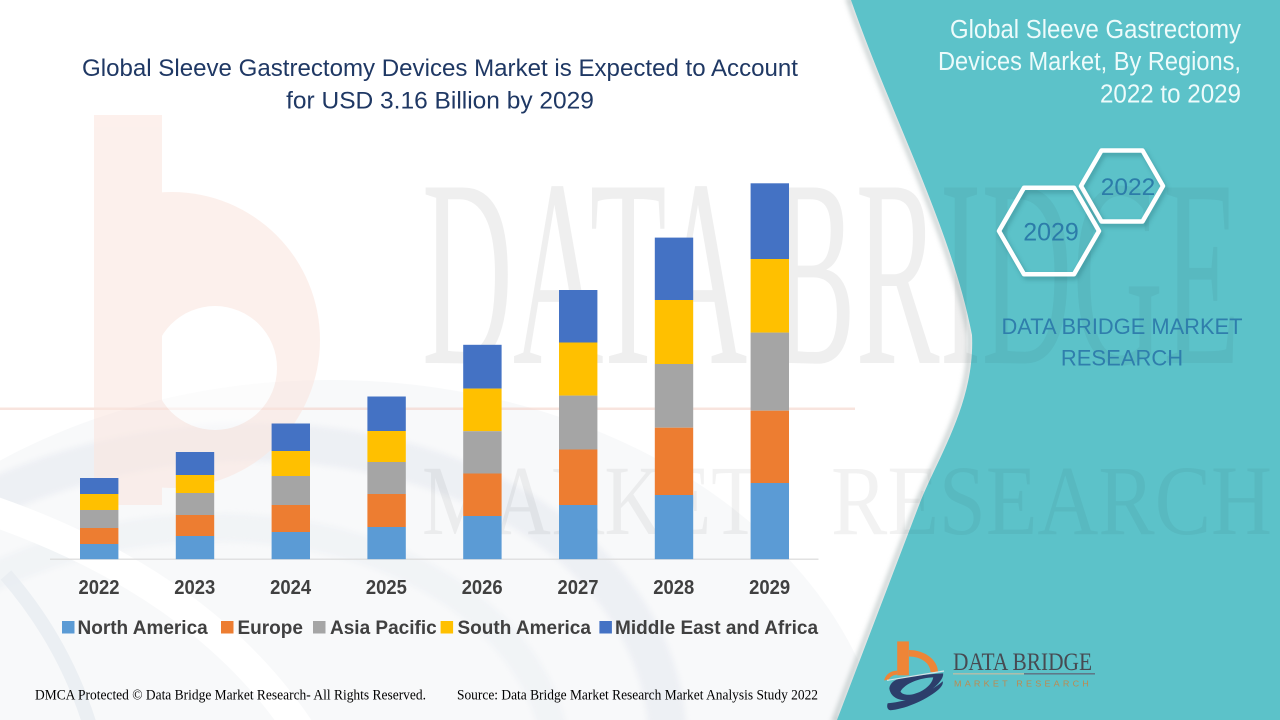 The image size is (1280, 720). Describe the element at coordinates (1122, 326) in the screenshot. I see `svg-text: DATA BRIDGE MARKET` at that location.